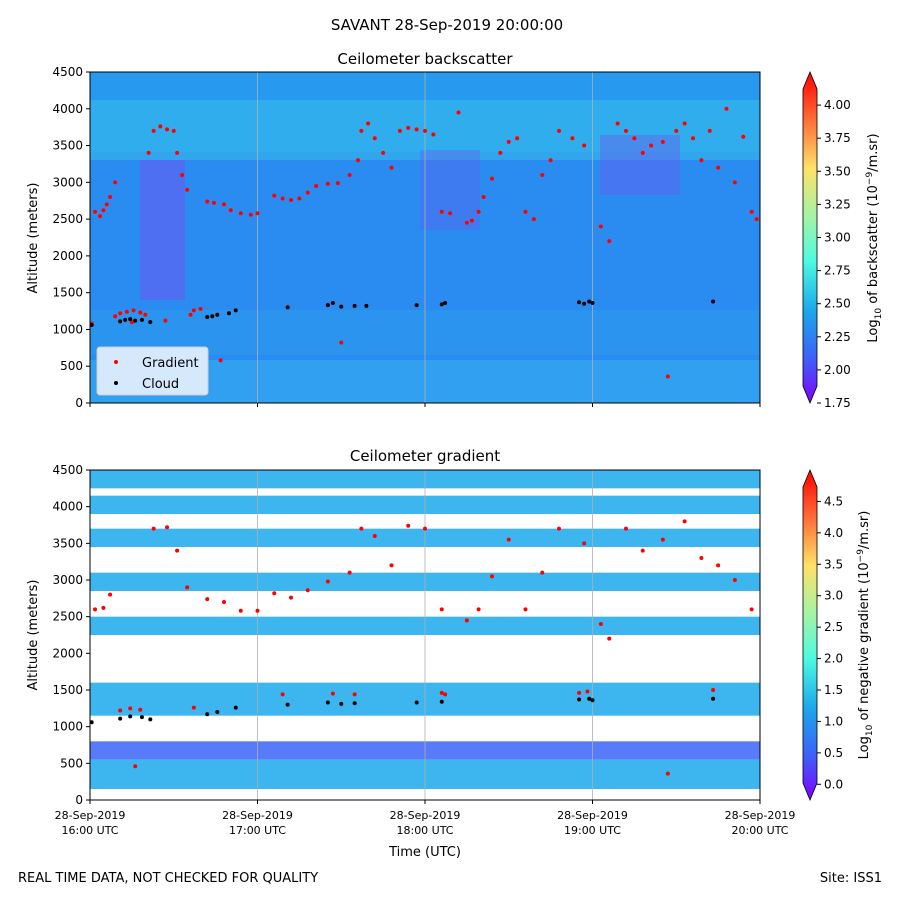 This screenshot has height=900, width=900. What do you see at coordinates (833, 659) in the screenshot?
I see `colorbar-tick-label: 2.0` at bounding box center [833, 659].